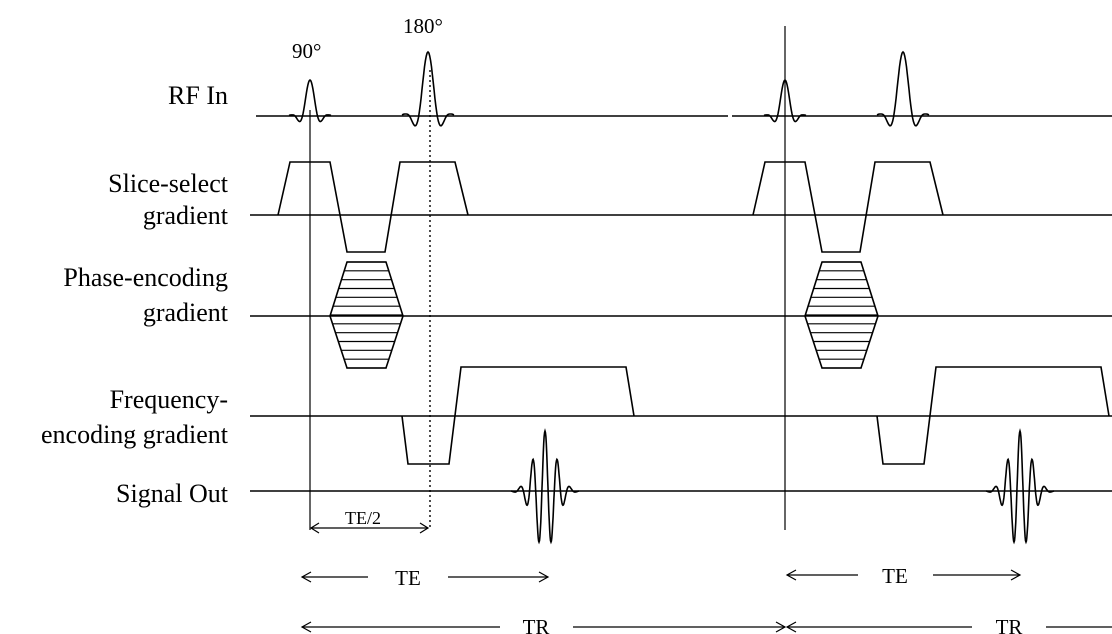  I want to click on label-freq-line2: encoding gradient, so click(135, 434).